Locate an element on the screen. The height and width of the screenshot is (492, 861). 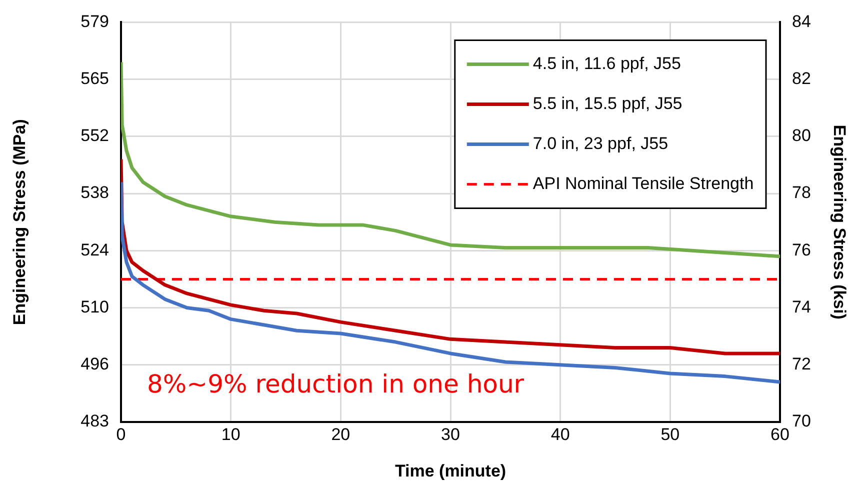
y2-tick-label: 82 is located at coordinates (801, 78).